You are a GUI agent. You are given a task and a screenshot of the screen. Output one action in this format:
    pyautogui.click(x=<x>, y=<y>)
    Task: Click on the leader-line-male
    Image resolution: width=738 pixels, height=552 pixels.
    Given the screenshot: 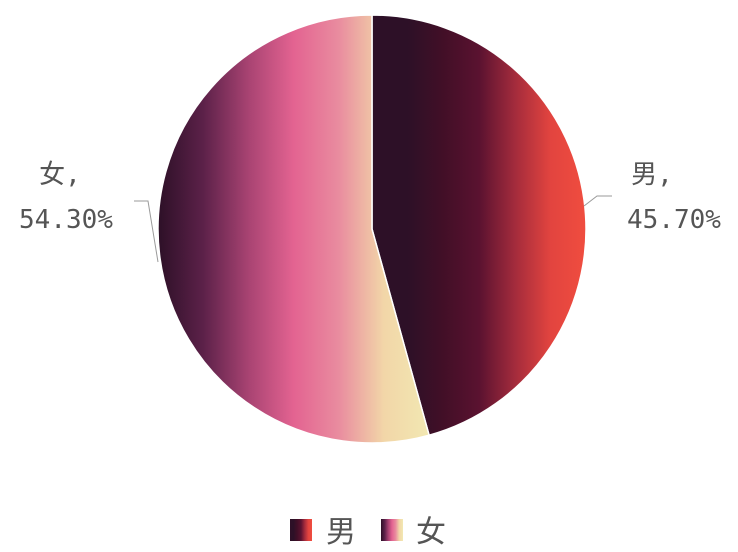 What is the action you would take?
    pyautogui.click(x=597, y=201)
    